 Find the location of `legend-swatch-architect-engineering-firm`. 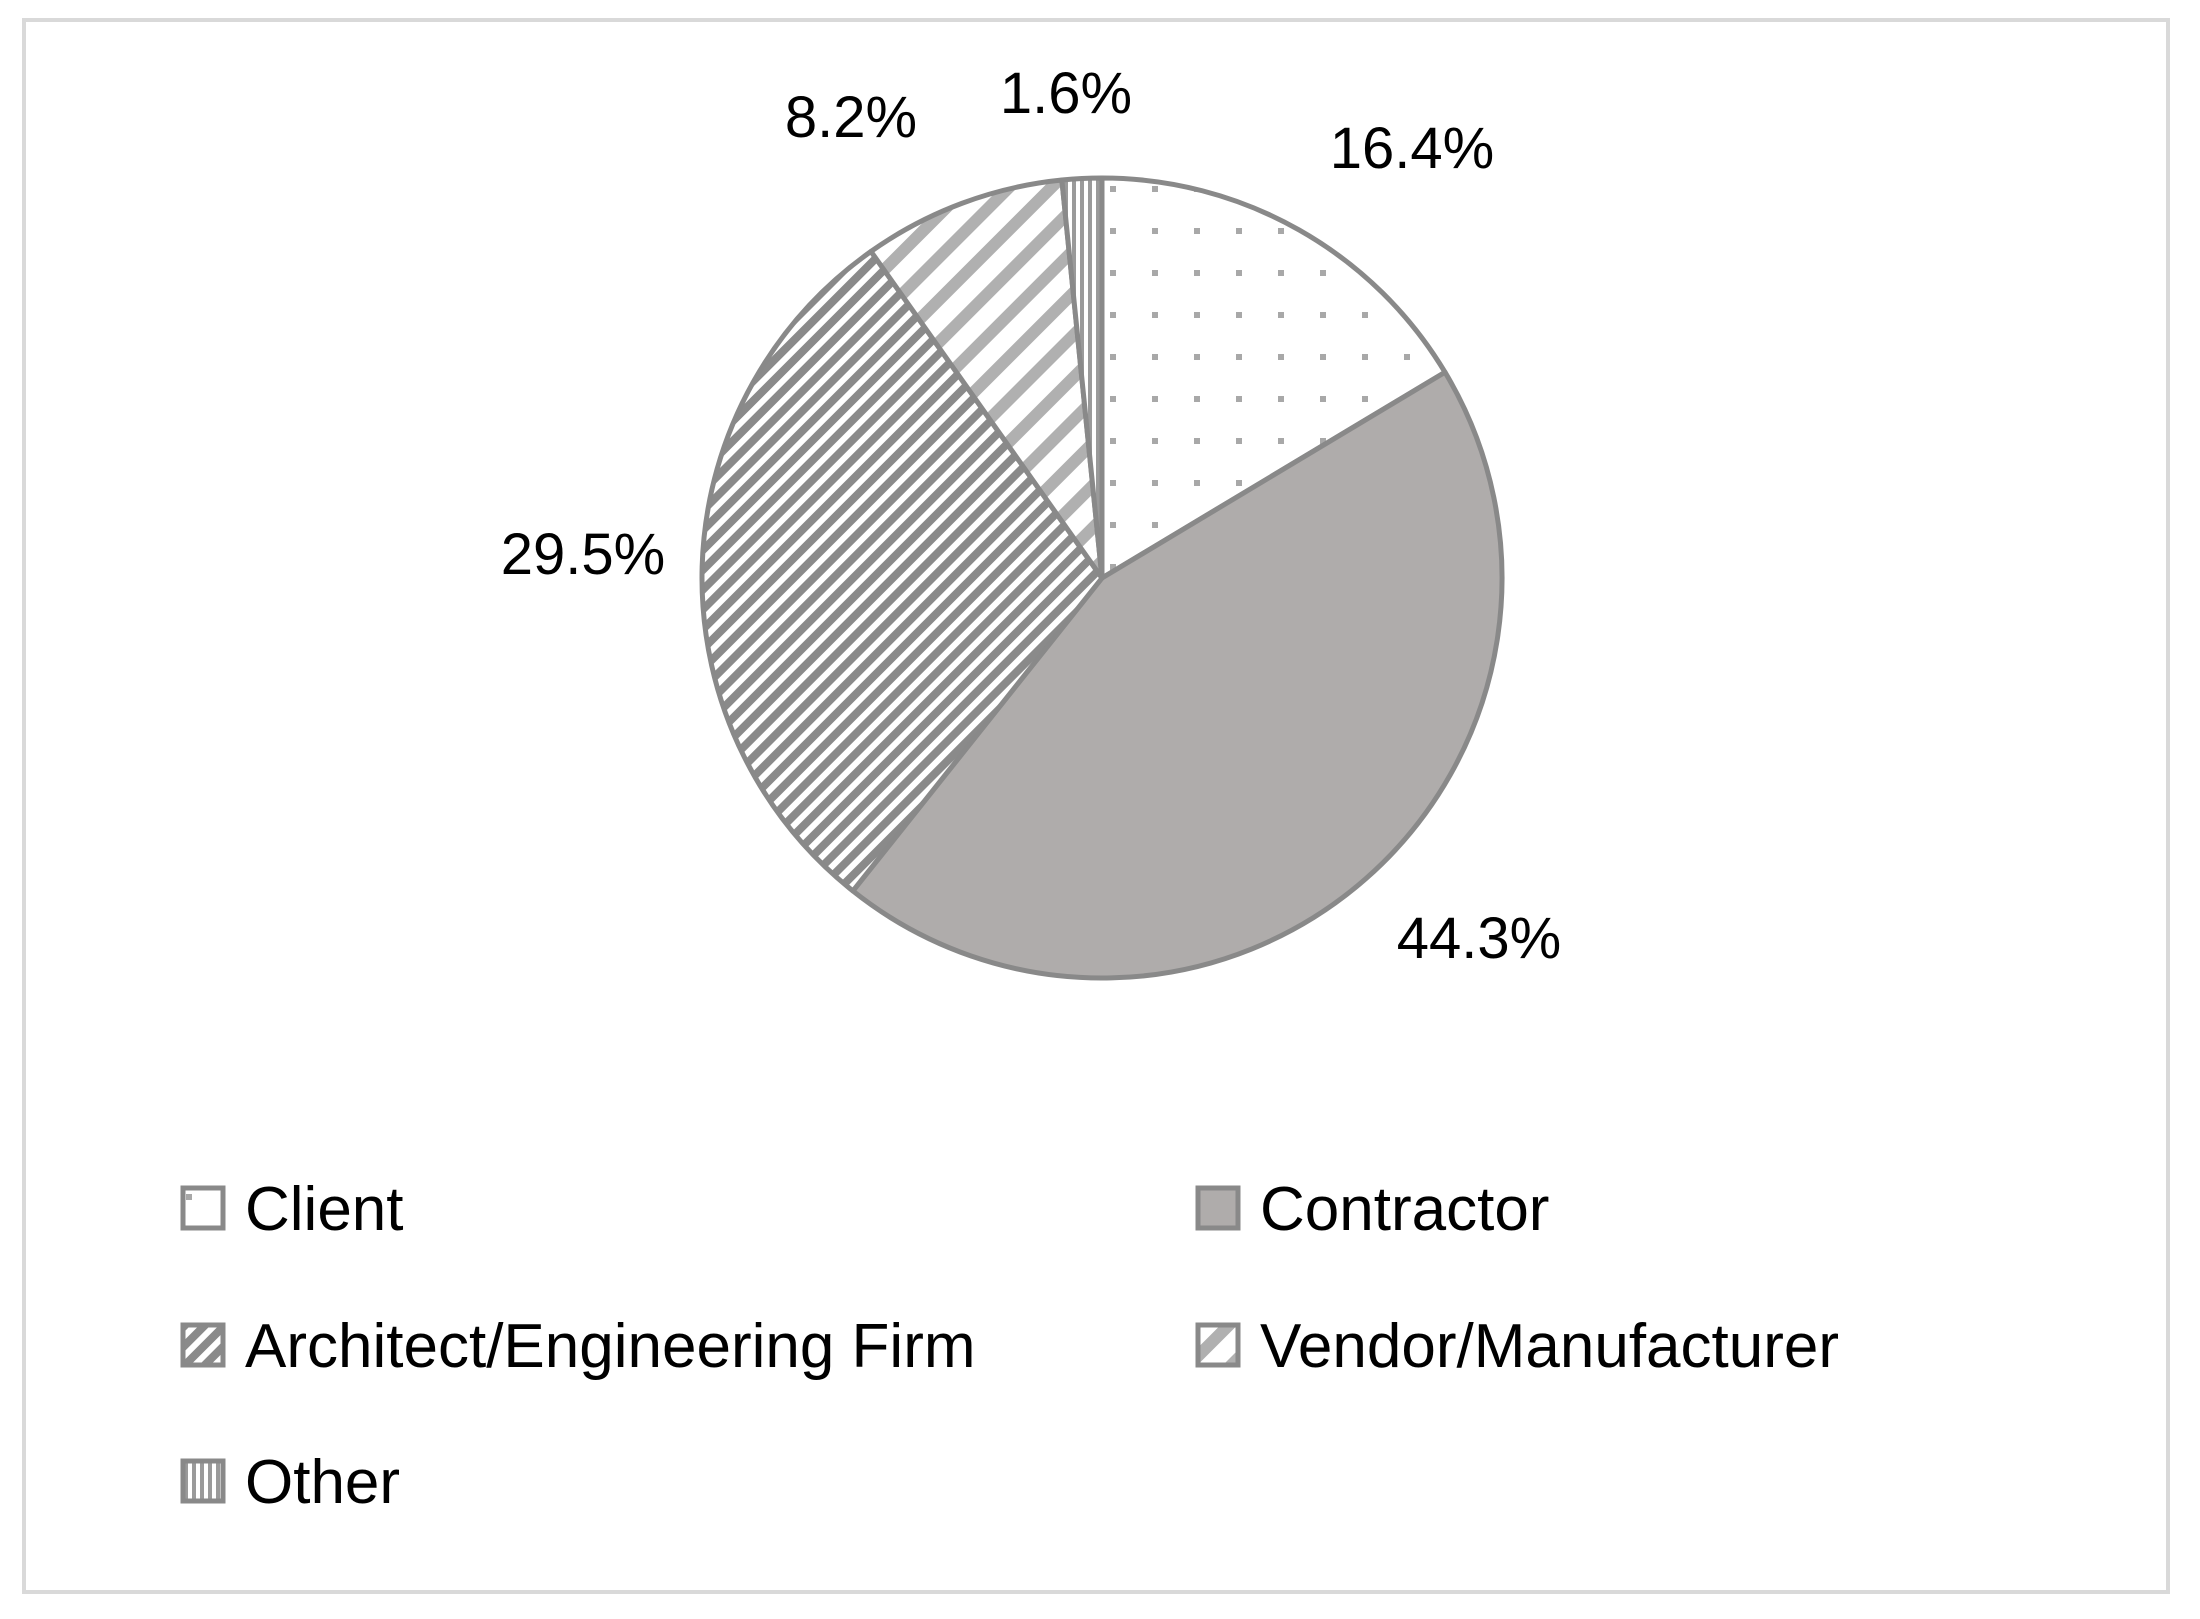

legend-swatch-architect-engineering-firm is located at coordinates (203, 1345).